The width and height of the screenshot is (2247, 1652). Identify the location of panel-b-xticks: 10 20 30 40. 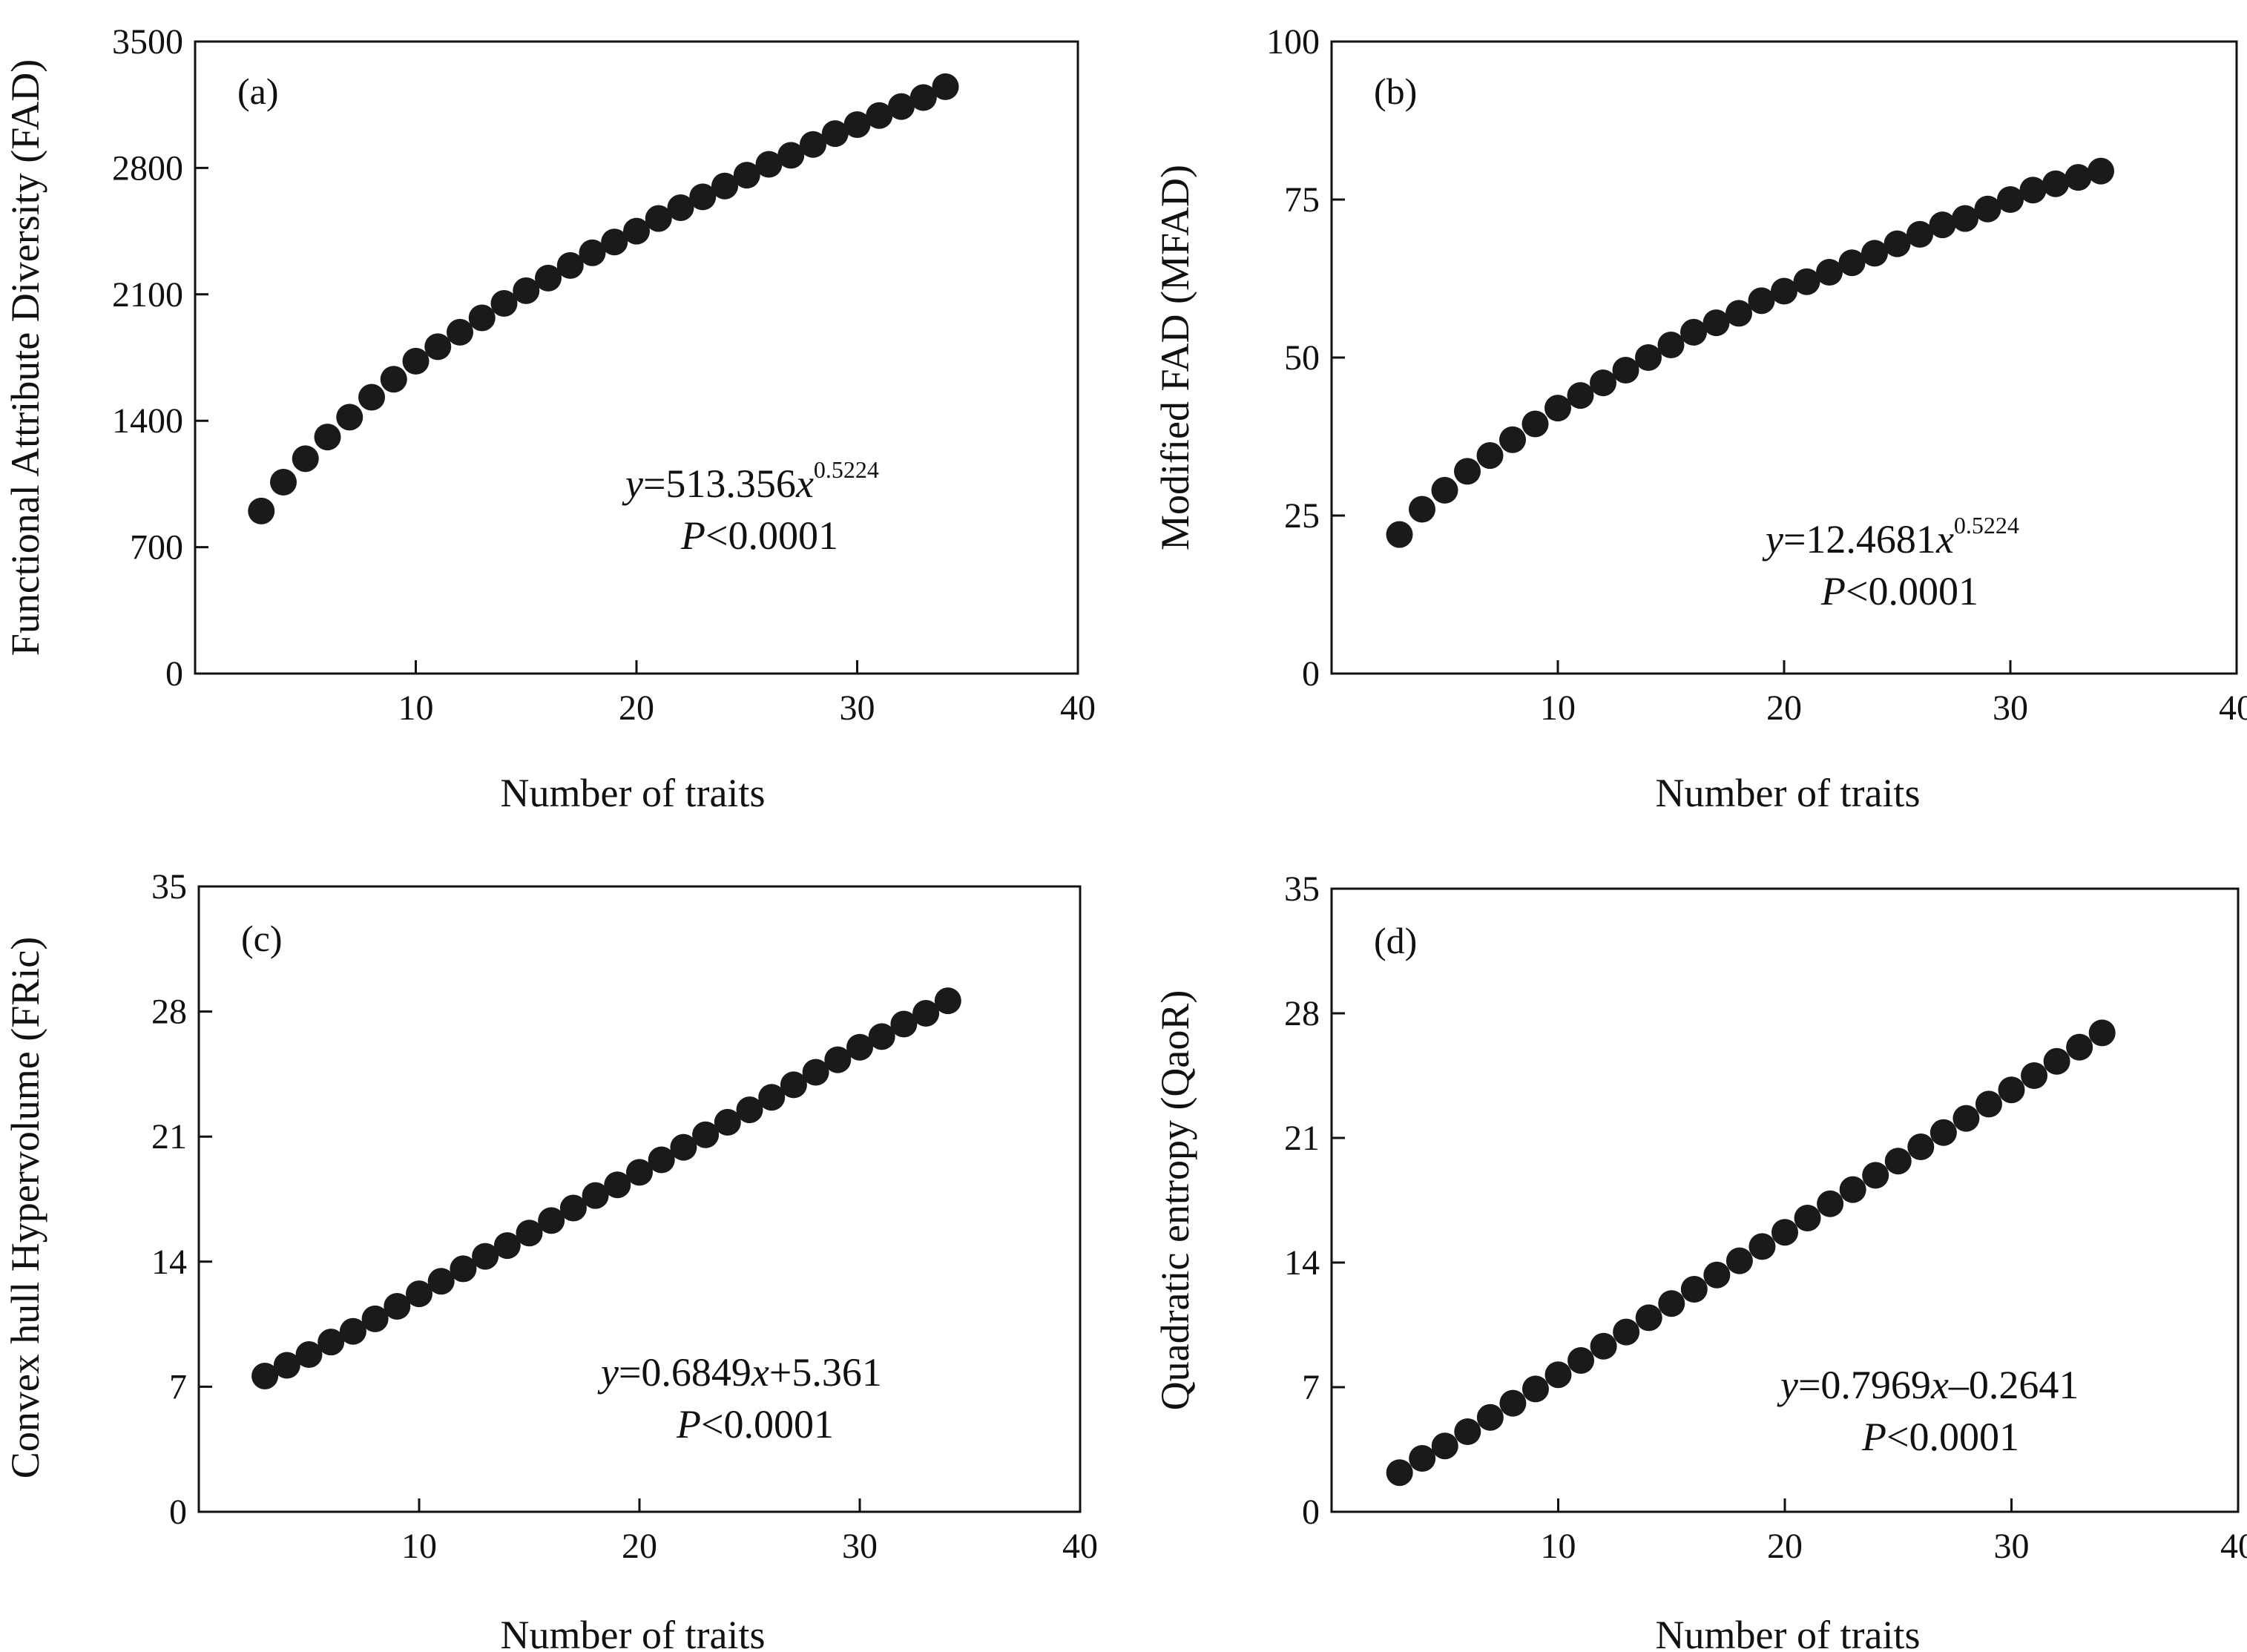
(1894, 694).